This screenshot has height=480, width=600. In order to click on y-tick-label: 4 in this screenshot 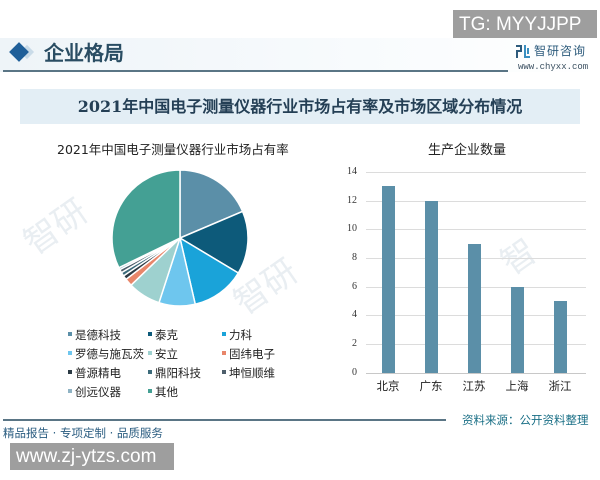, I will do `click(354, 314)`.